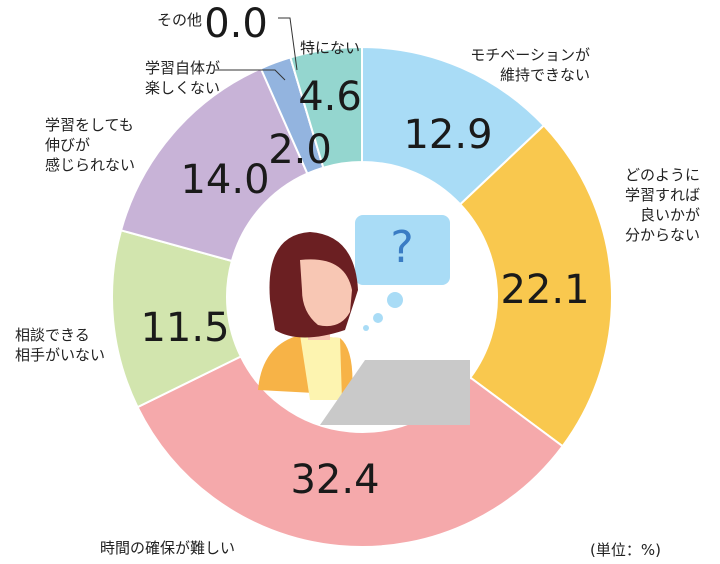  What do you see at coordinates (90, 145) in the screenshot?
I see `category-label: 学習をしても 伸びが 感じられない` at bounding box center [90, 145].